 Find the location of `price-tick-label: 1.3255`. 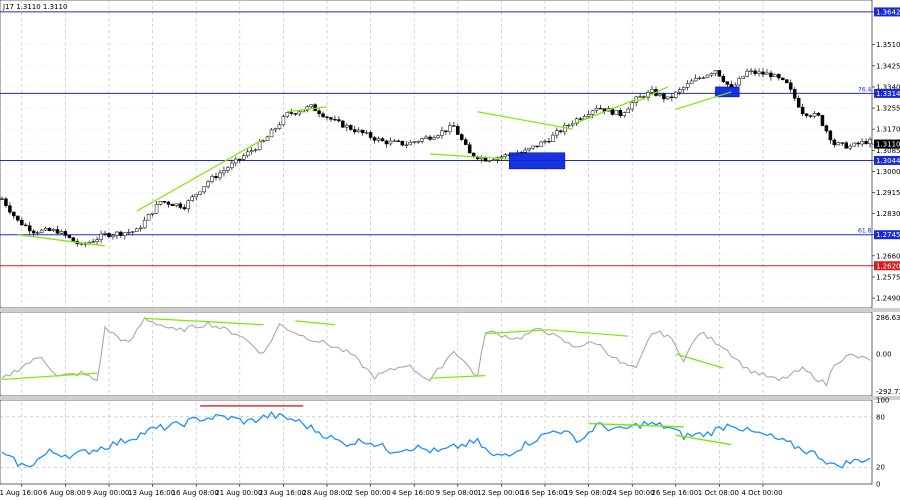

price-tick-label: 1.3255 is located at coordinates (888, 109).